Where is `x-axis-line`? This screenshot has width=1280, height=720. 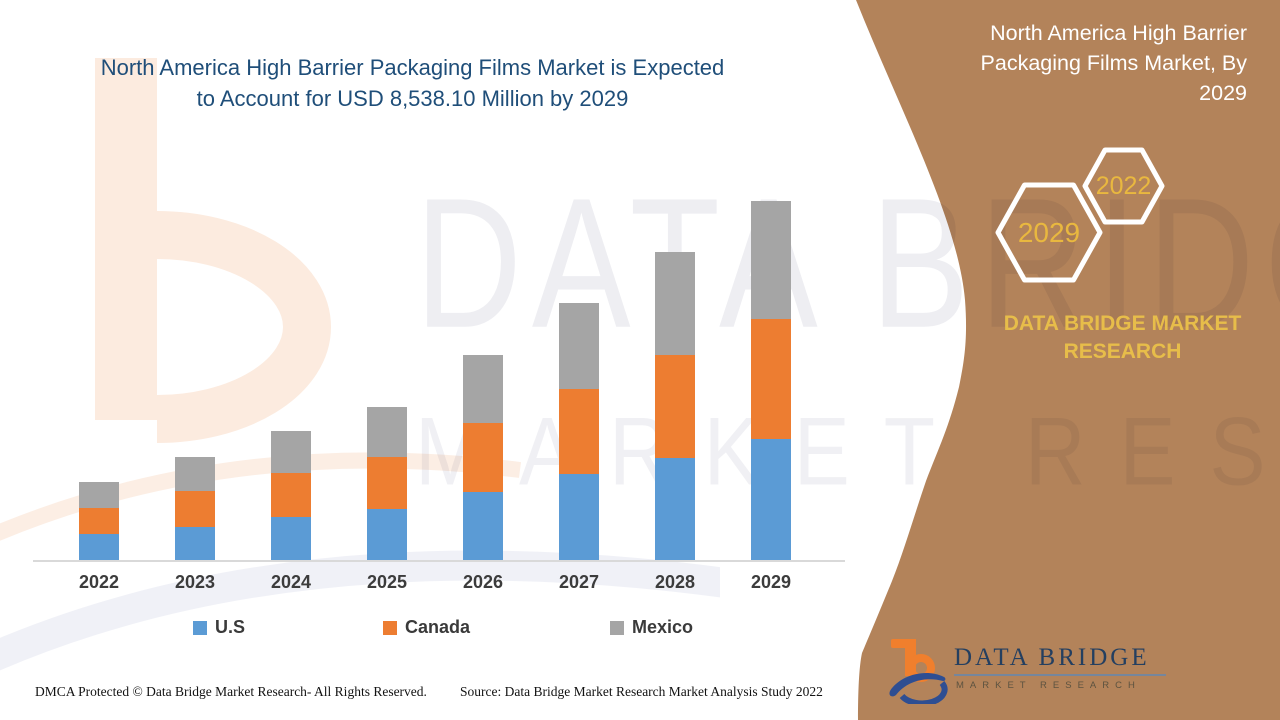
x-axis-line is located at coordinates (439, 561).